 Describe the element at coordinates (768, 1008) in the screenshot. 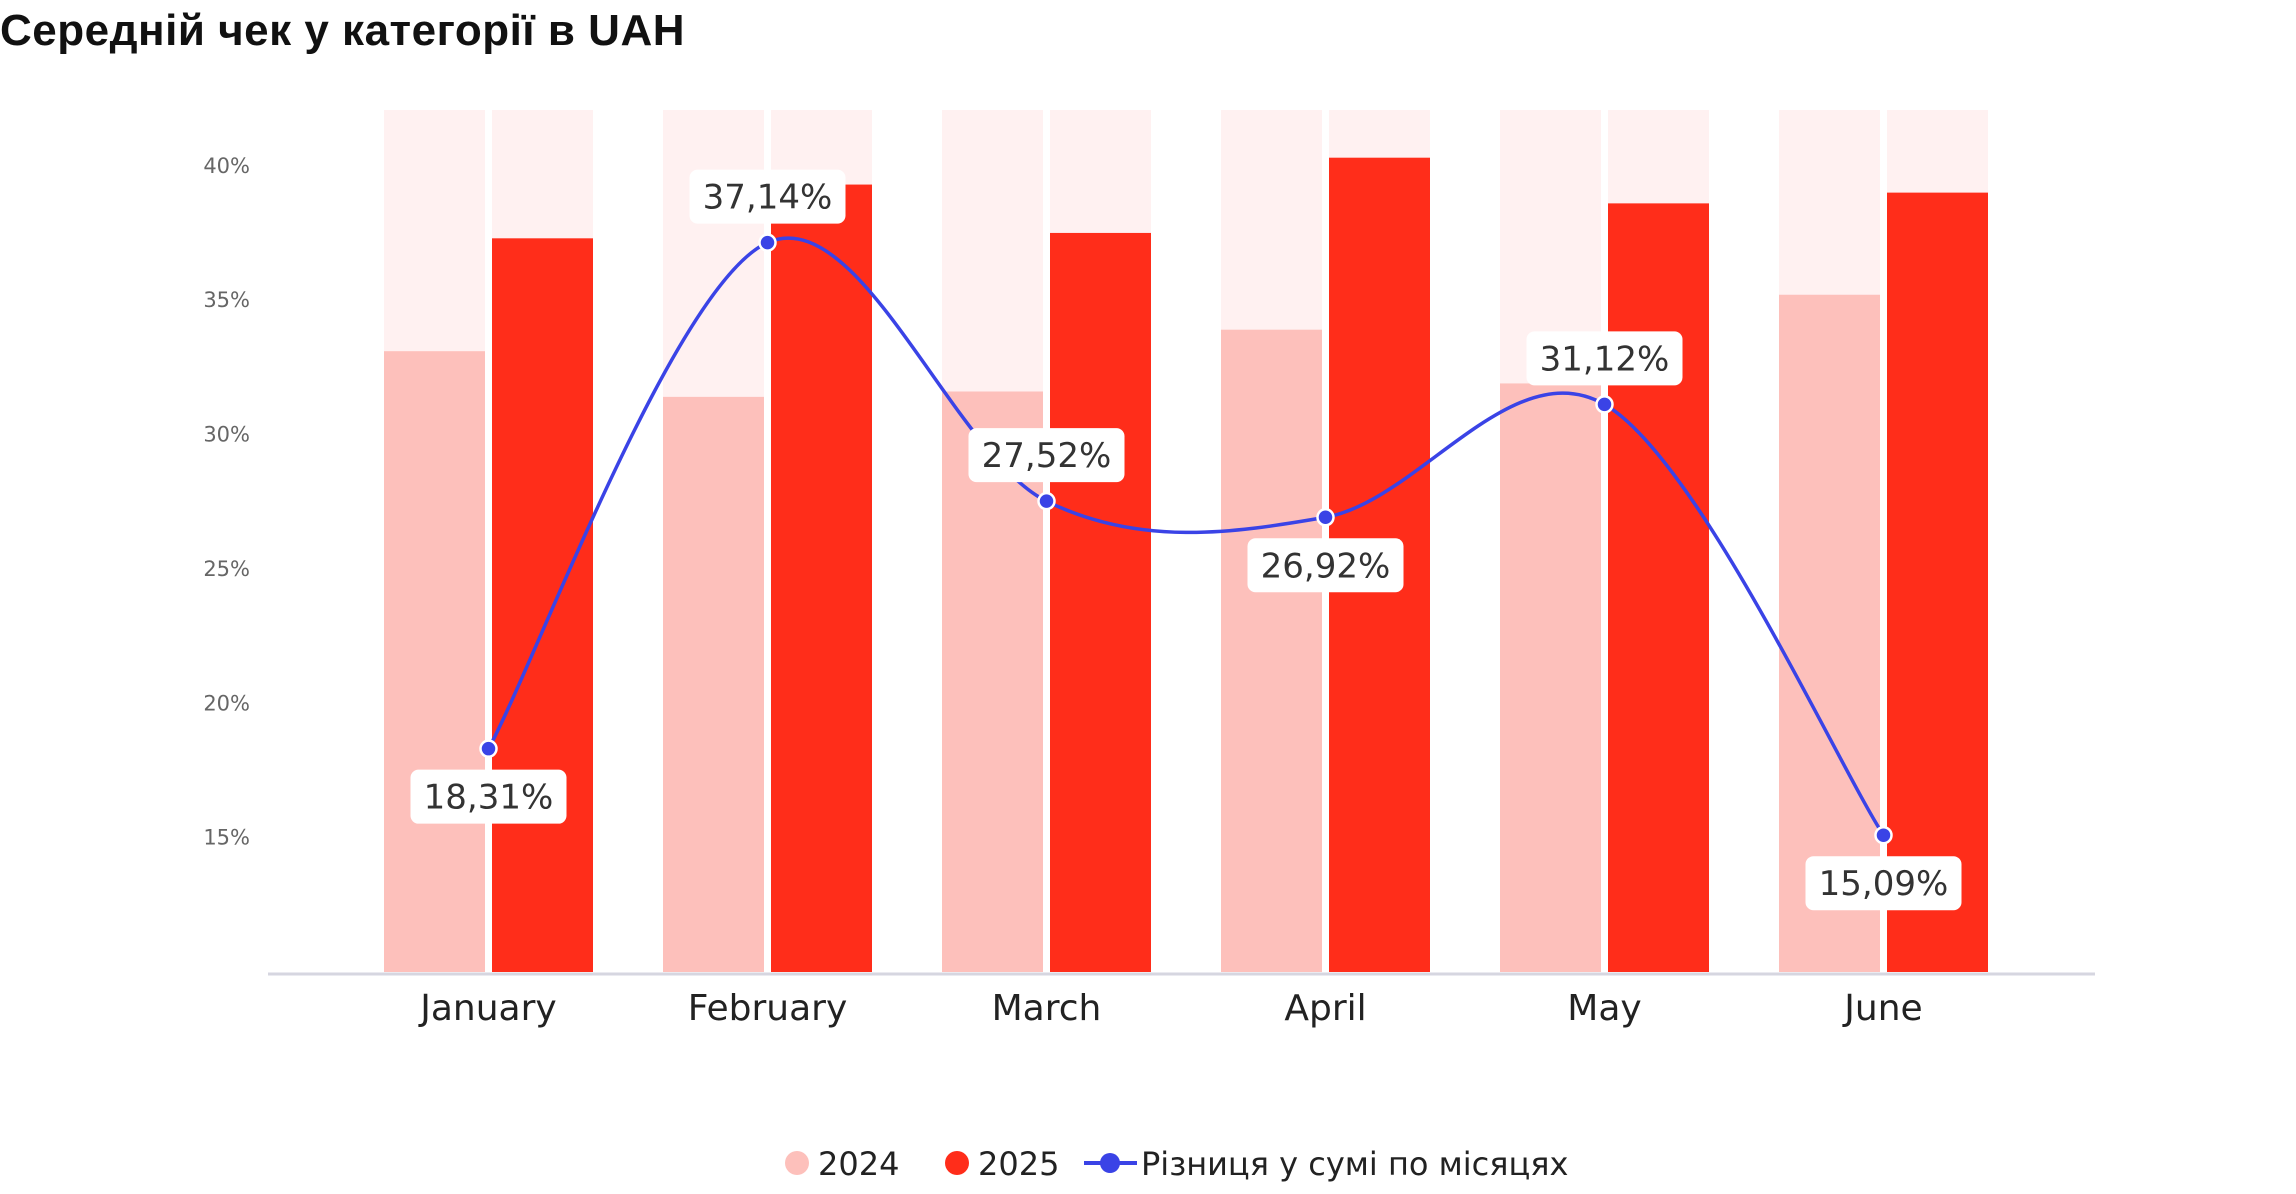

I see `x-tick-label: February` at that location.